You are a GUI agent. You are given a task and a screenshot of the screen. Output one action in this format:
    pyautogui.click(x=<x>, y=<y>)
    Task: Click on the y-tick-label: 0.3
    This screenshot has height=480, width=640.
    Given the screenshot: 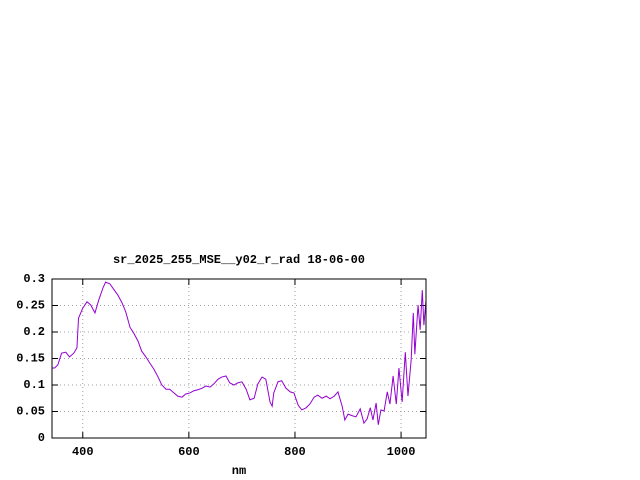 What is the action you would take?
    pyautogui.click(x=34, y=279)
    